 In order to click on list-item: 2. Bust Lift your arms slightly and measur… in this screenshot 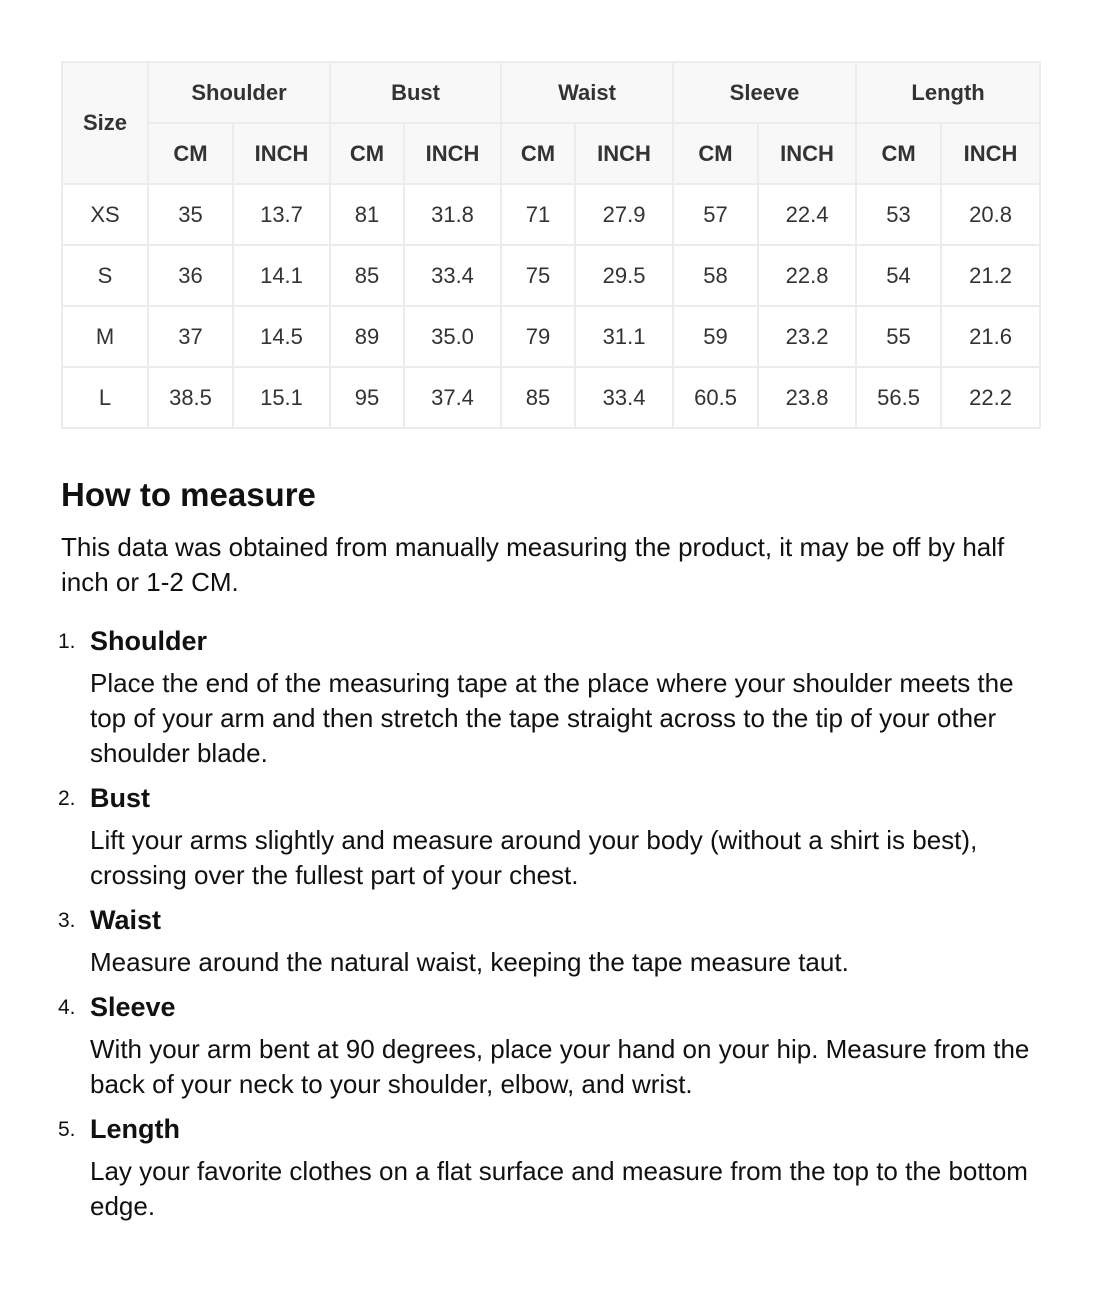, I will do `click(554, 836)`.